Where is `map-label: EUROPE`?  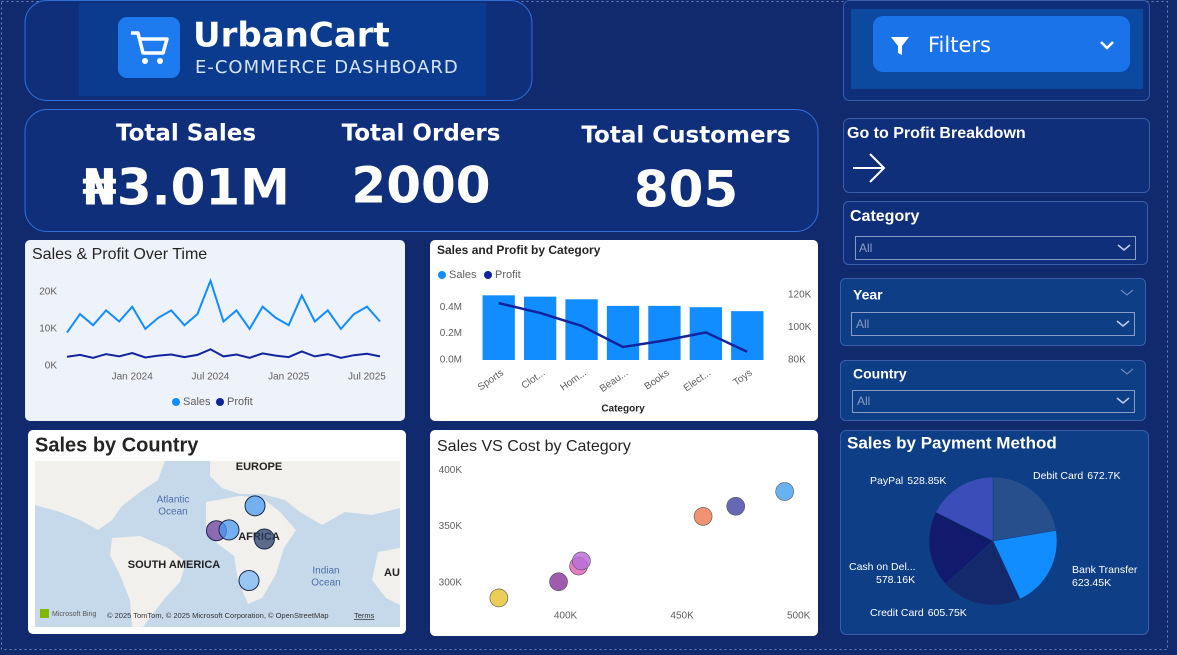 map-label: EUROPE is located at coordinates (259, 467).